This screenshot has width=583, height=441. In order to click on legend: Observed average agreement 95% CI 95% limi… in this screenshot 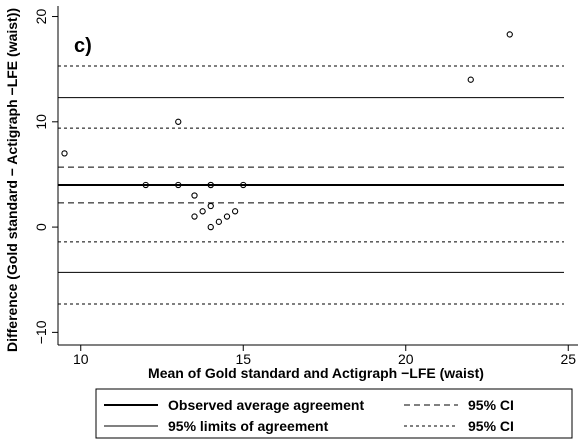, I will do `click(334, 413)`.